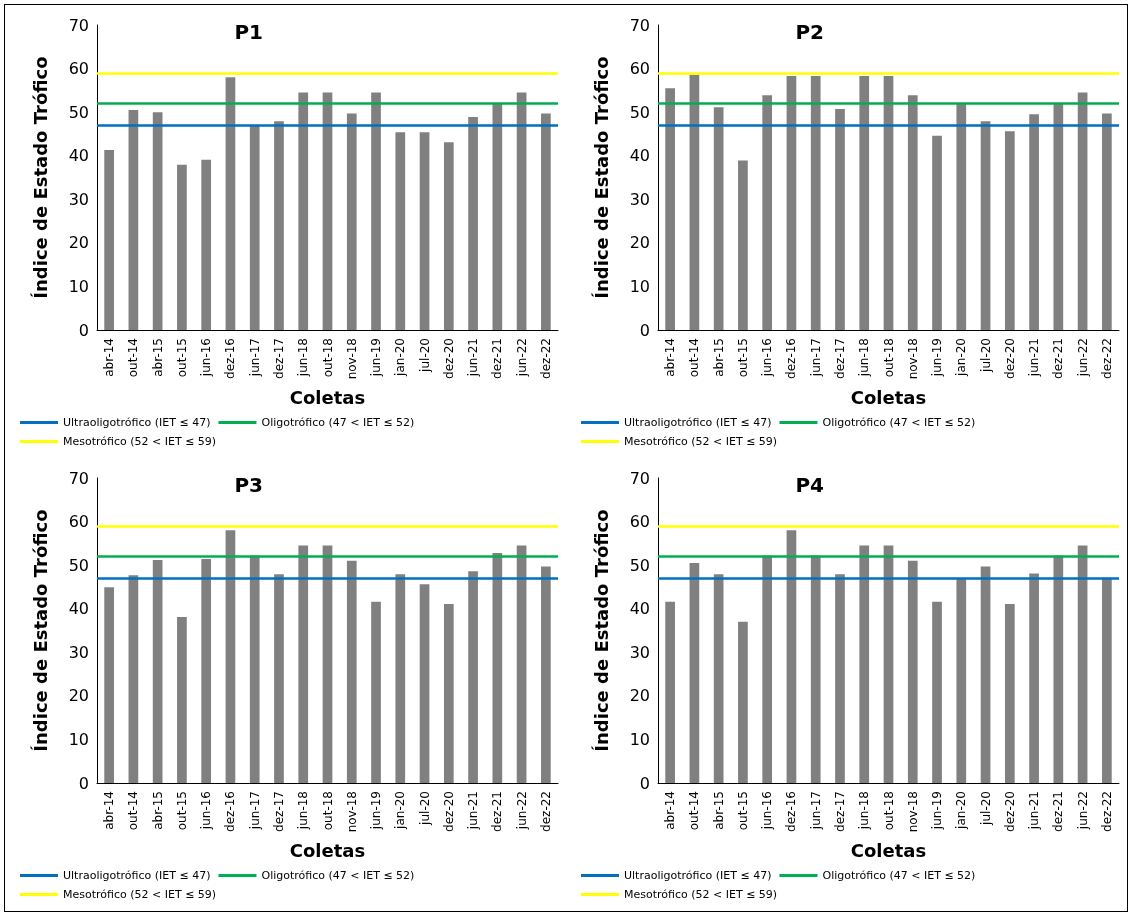 Image resolution: width=1132 pixels, height=916 pixels. What do you see at coordinates (809, 32) in the screenshot?
I see `chart-title: P2` at bounding box center [809, 32].